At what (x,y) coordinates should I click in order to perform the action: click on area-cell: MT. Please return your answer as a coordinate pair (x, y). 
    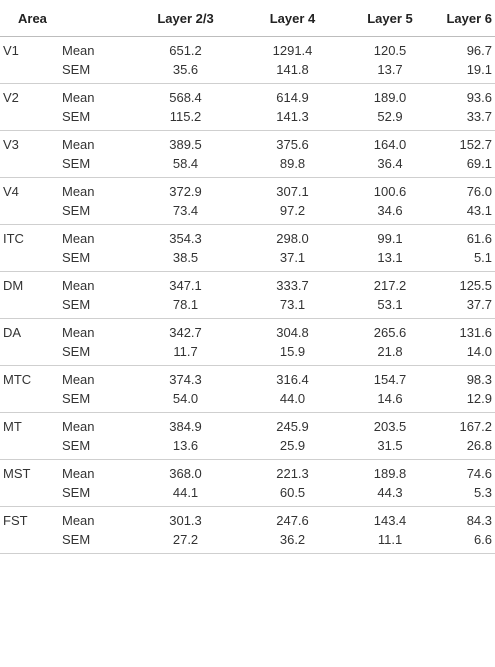
    Looking at the image, I should click on (12, 426).